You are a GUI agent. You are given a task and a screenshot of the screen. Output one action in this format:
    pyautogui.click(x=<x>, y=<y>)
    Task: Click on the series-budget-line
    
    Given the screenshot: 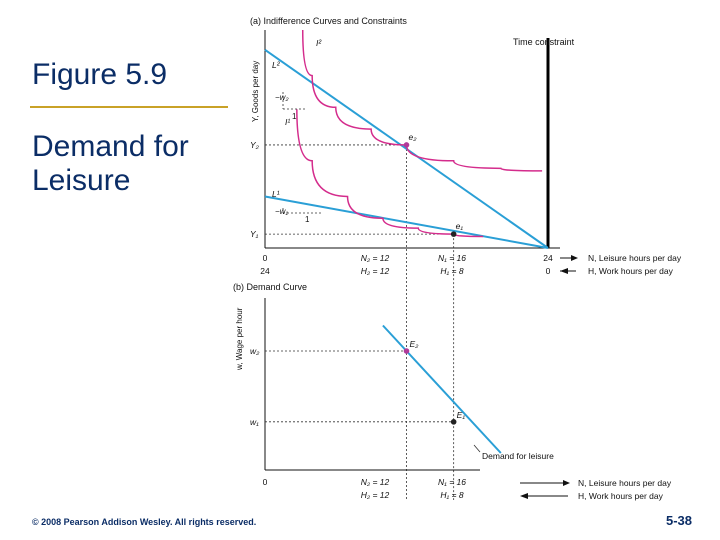 What is the action you would take?
    pyautogui.click(x=406, y=222)
    